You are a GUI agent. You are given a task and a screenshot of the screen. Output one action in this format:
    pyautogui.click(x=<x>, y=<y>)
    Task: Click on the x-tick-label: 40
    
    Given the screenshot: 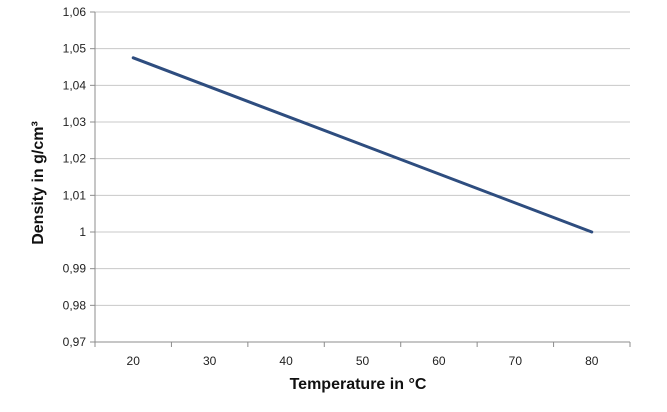 What is the action you would take?
    pyautogui.click(x=286, y=361)
    